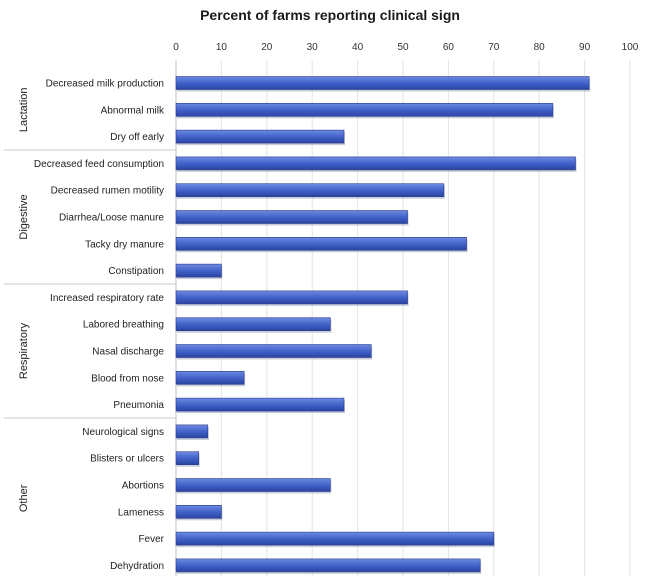 The width and height of the screenshot is (650, 579). What do you see at coordinates (123, 432) in the screenshot?
I see `category-label: Neurological signs` at bounding box center [123, 432].